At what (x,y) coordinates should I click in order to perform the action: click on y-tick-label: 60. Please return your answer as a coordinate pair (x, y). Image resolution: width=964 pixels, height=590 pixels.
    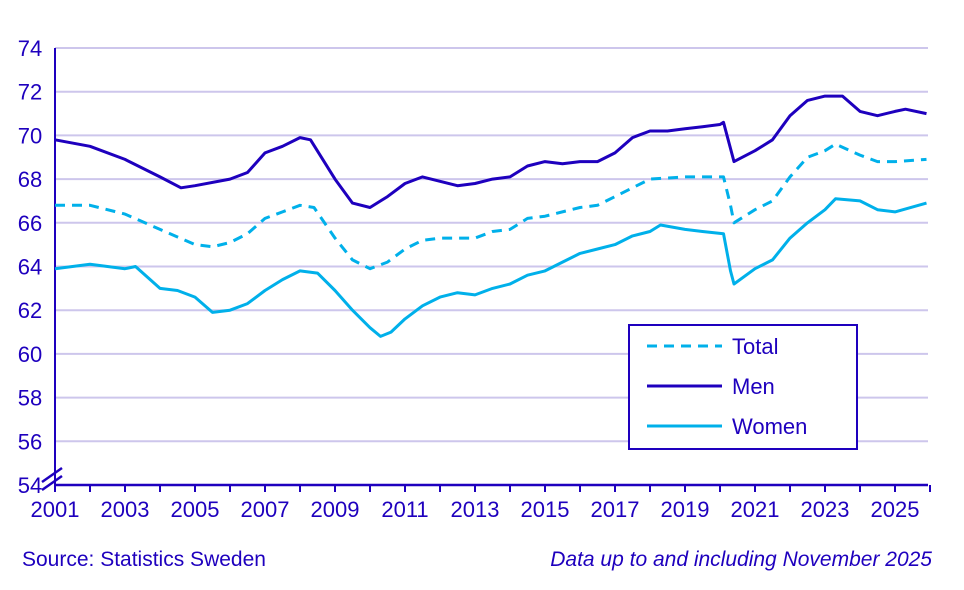
    Looking at the image, I should click on (30, 354).